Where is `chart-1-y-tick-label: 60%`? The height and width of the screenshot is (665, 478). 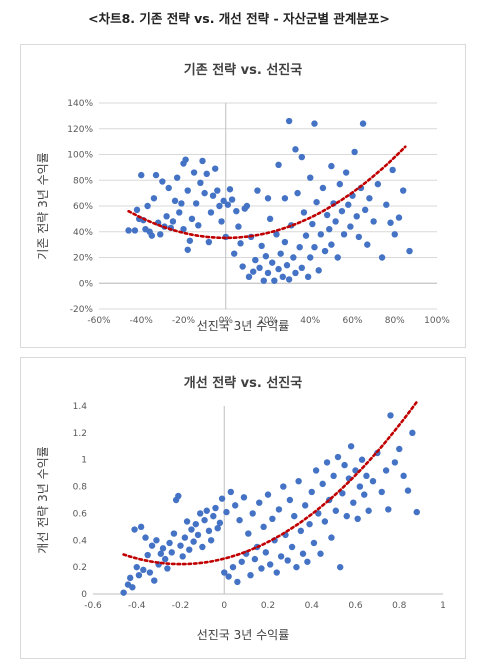 chart-1-y-tick-label: 60% is located at coordinates (83, 207).